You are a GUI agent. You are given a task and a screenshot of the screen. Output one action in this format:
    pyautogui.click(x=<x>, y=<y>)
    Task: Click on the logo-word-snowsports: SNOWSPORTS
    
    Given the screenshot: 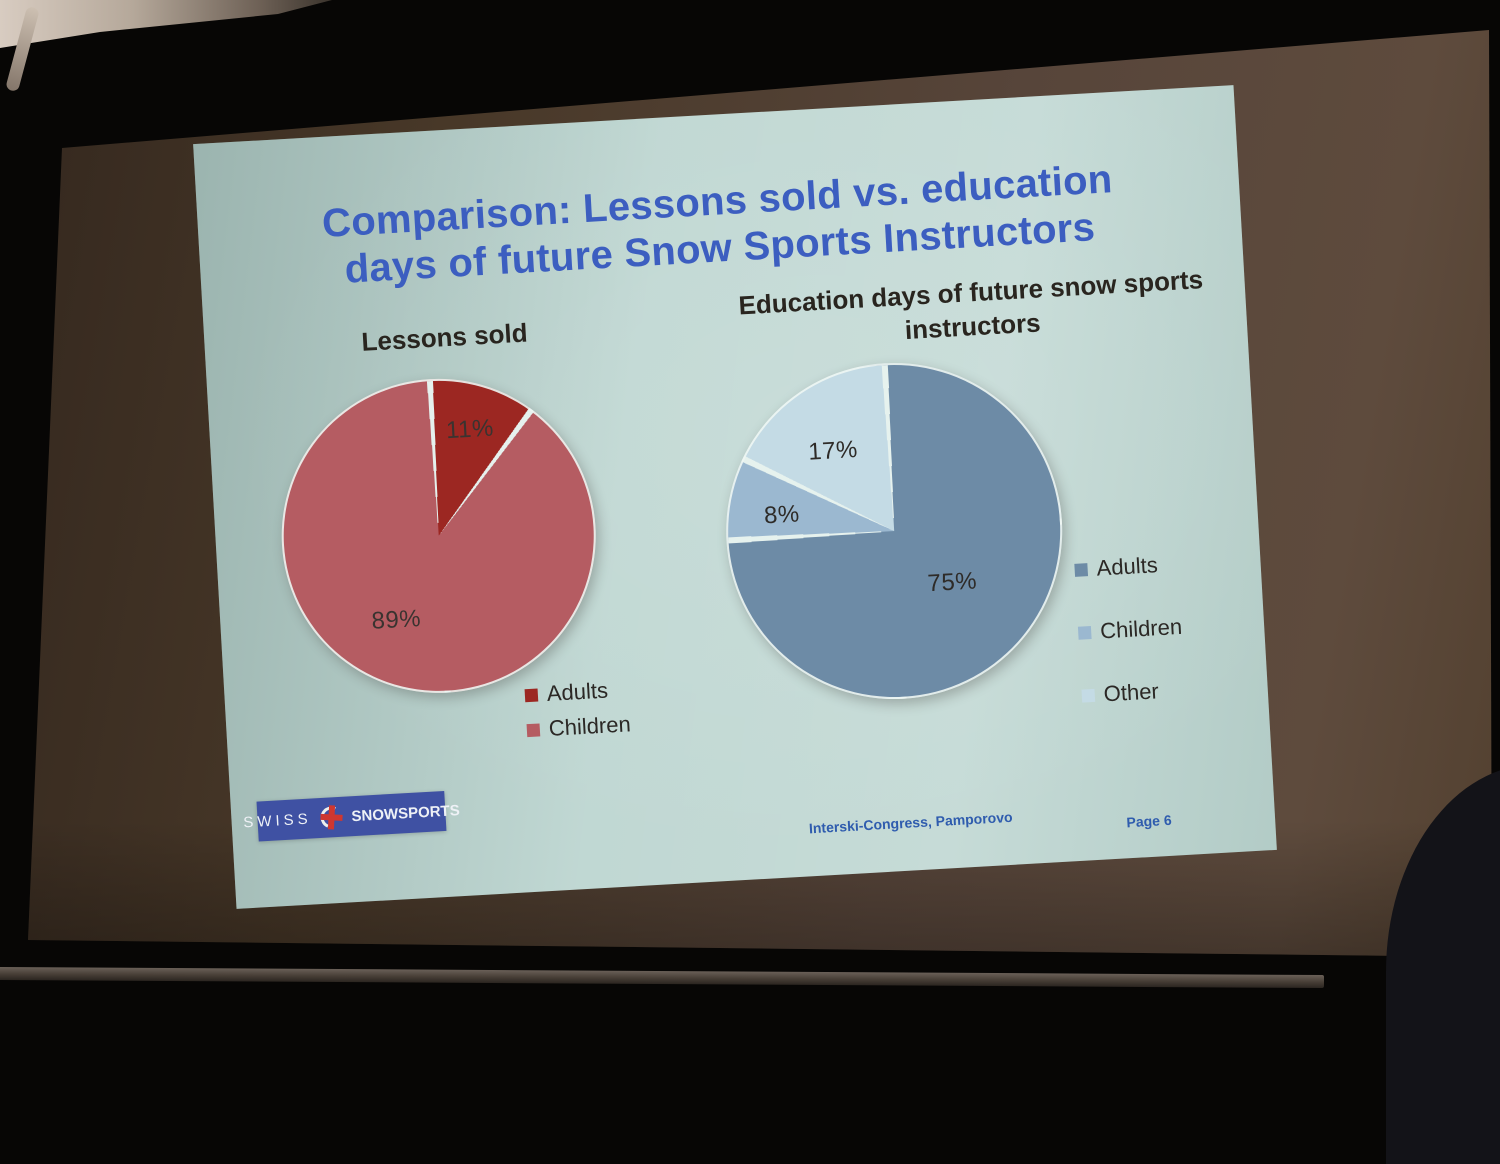 What is the action you would take?
    pyautogui.click(x=406, y=813)
    